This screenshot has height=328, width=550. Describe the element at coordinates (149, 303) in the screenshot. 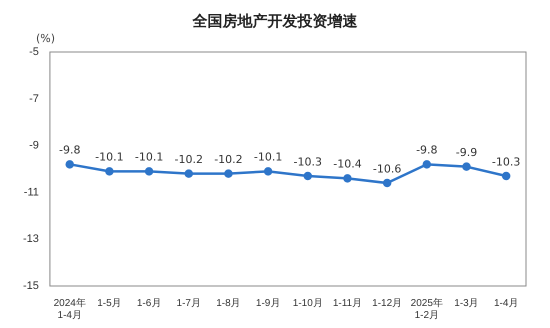

I see `x-tick-label: 1-6月` at that location.